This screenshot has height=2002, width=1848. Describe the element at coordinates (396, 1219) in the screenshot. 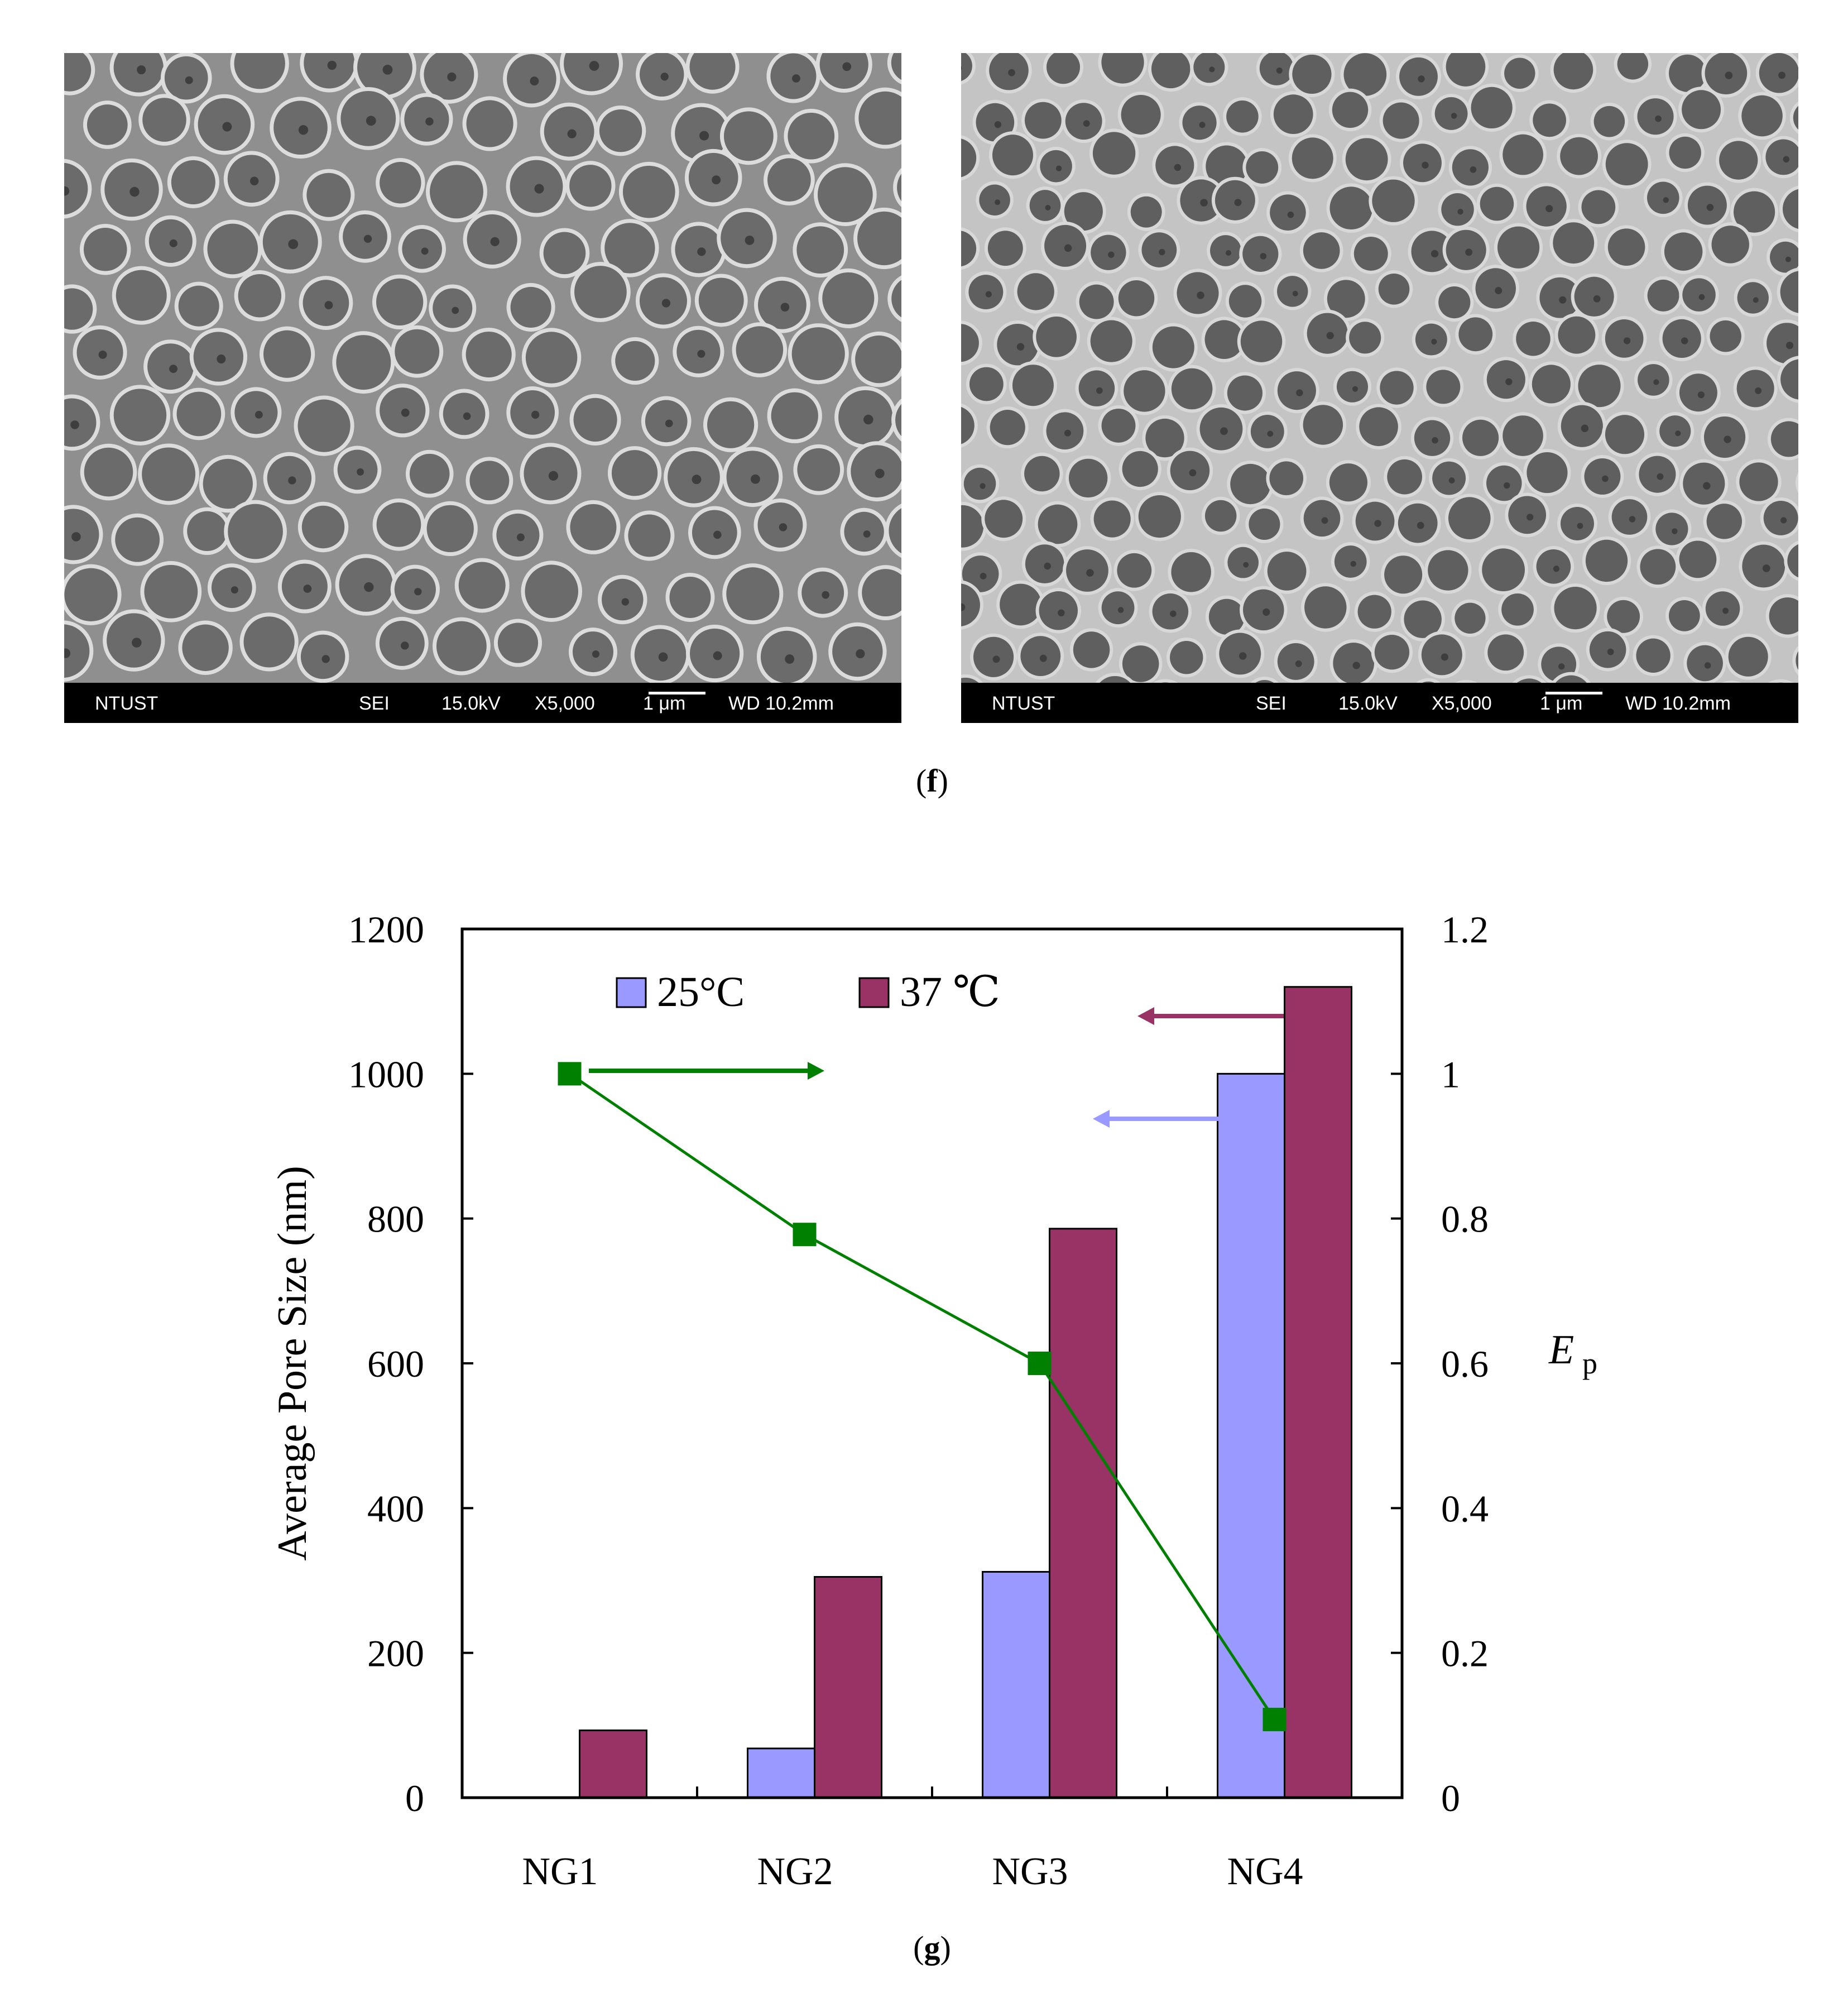

I see `y-tick-label: 800` at that location.